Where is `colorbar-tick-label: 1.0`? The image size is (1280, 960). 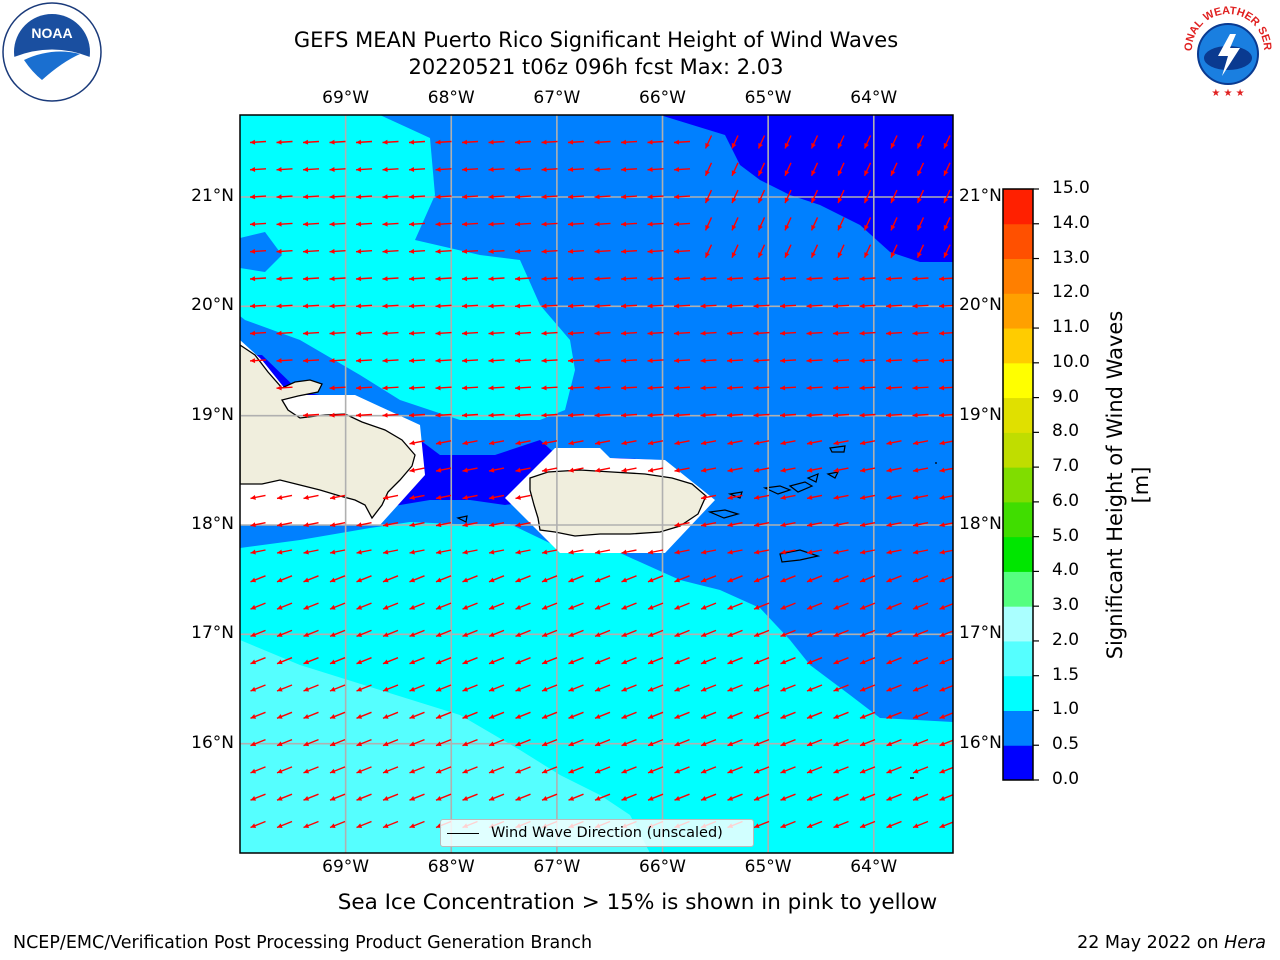
colorbar-tick-label: 1.0 is located at coordinates (1066, 709).